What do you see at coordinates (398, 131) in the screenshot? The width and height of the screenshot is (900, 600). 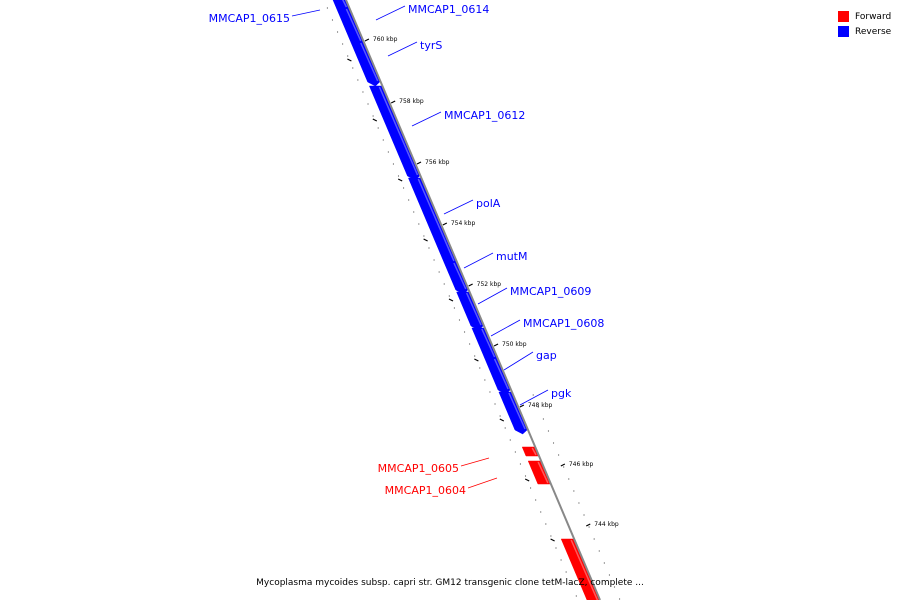 I see `gene-mmcap1-0612-highlight` at bounding box center [398, 131].